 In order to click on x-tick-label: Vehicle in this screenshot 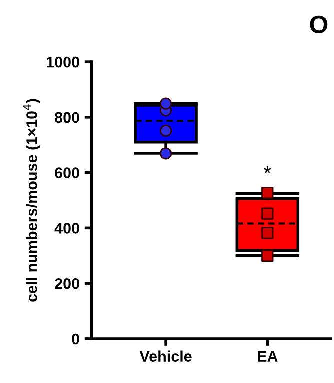, I will do `click(166, 356)`.